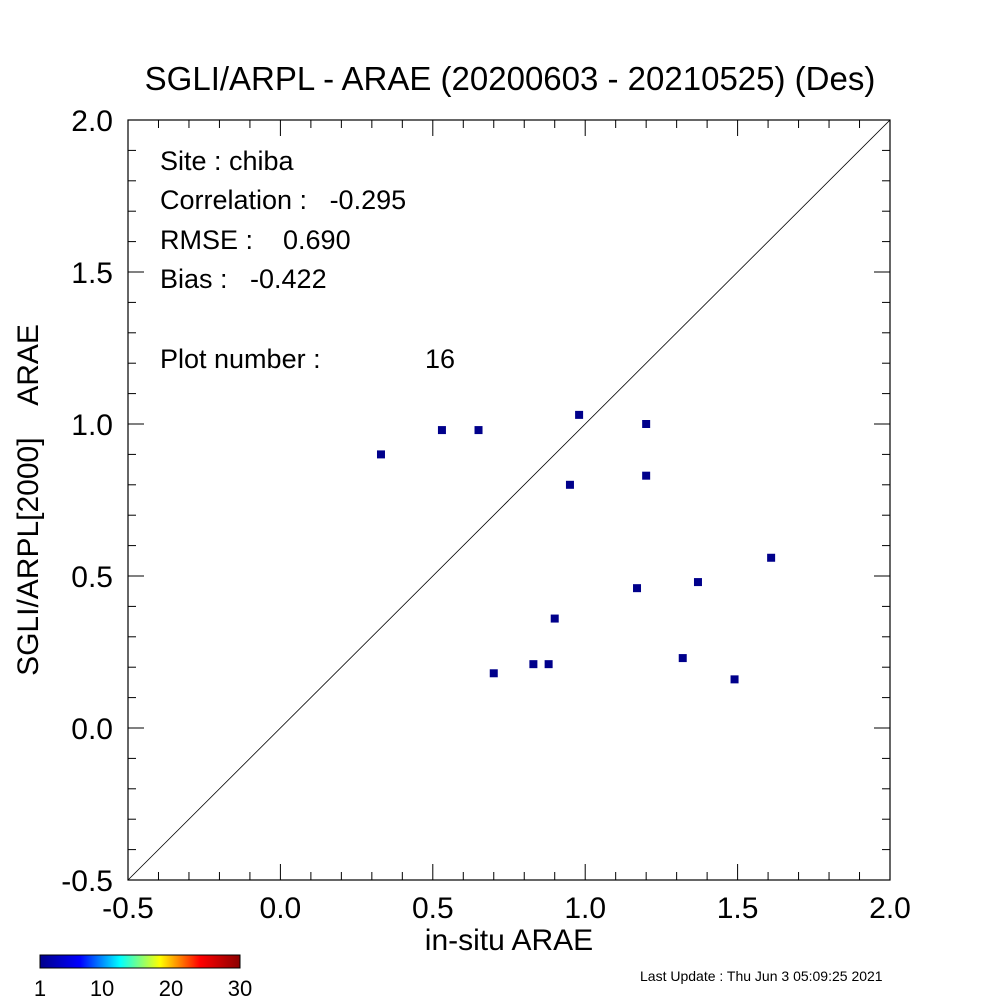 The height and width of the screenshot is (1000, 1000). Describe the element at coordinates (102, 988) in the screenshot. I see `colorbar-tick-label: 10` at that location.